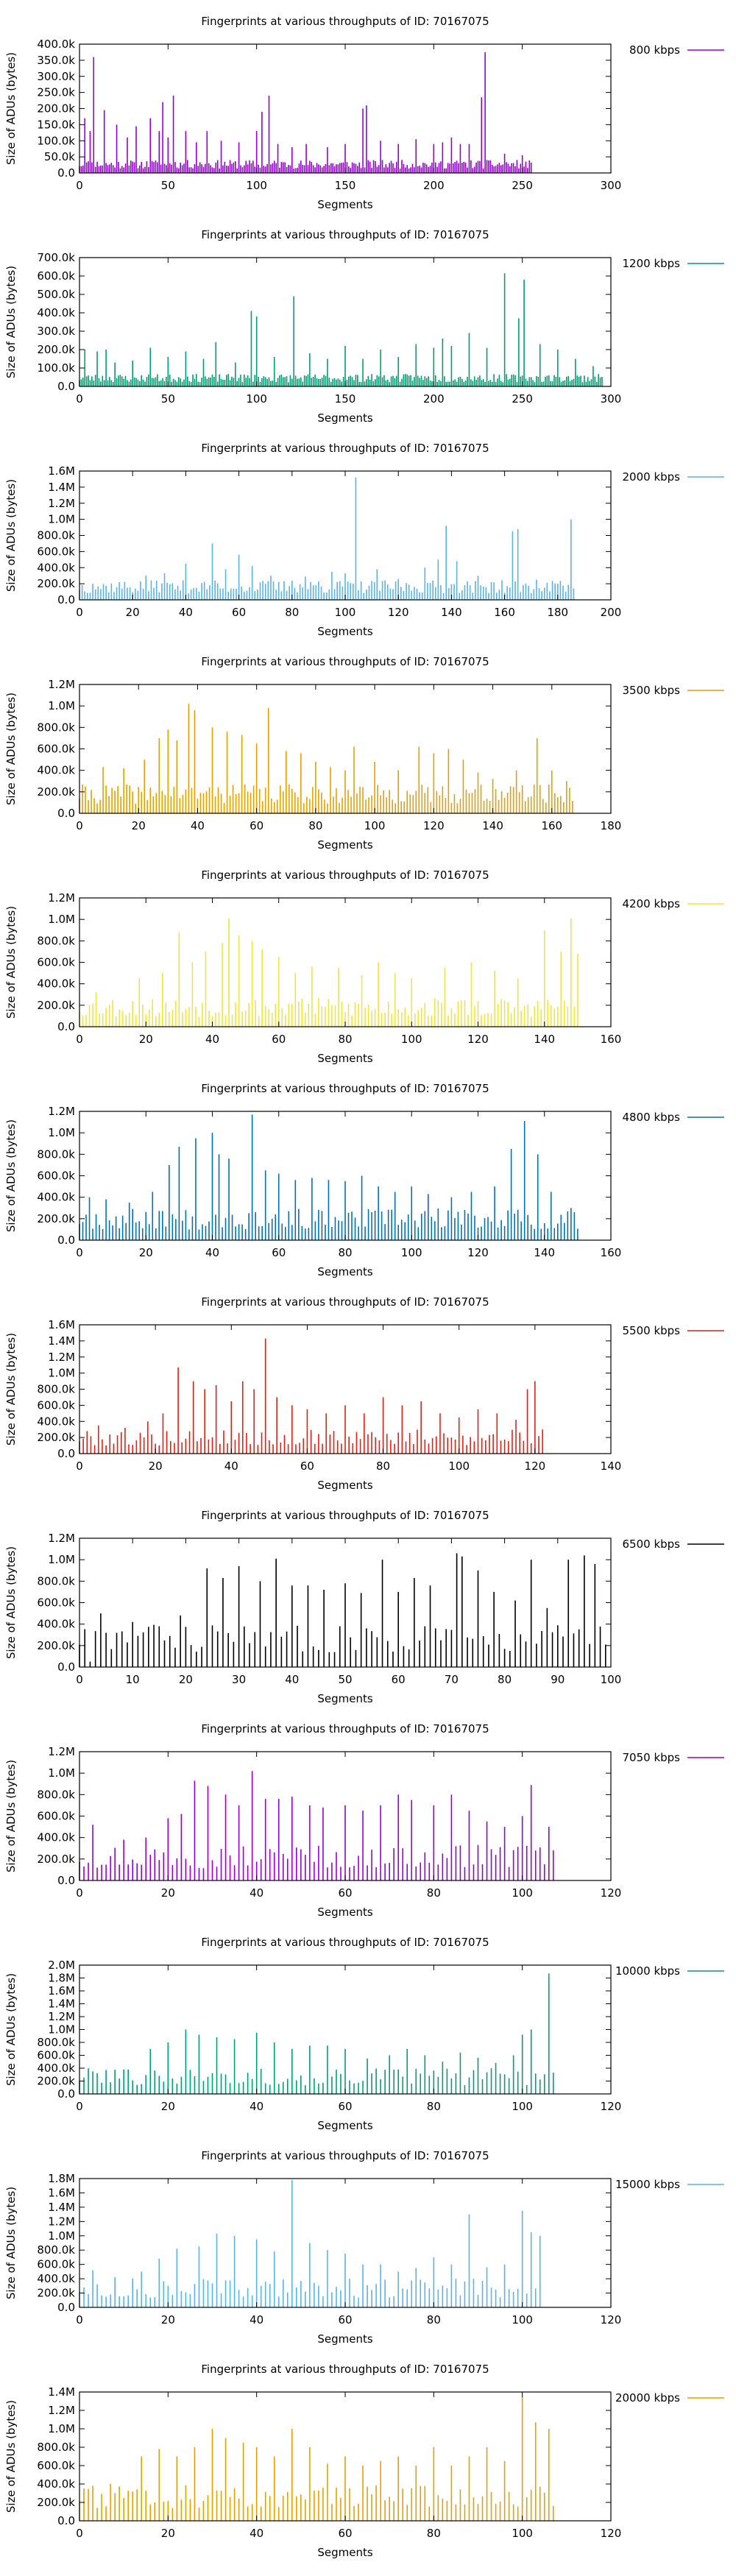  Describe the element at coordinates (558, 1679) in the screenshot. I see `x-tick-label: 90` at that location.